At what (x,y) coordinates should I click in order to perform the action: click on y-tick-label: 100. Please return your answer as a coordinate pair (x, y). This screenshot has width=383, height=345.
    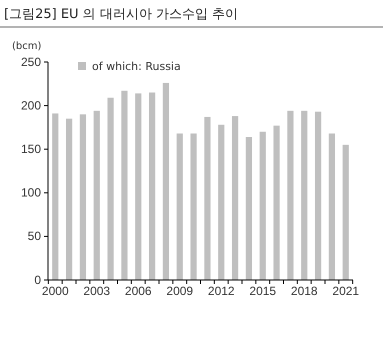
    Looking at the image, I should click on (31, 193).